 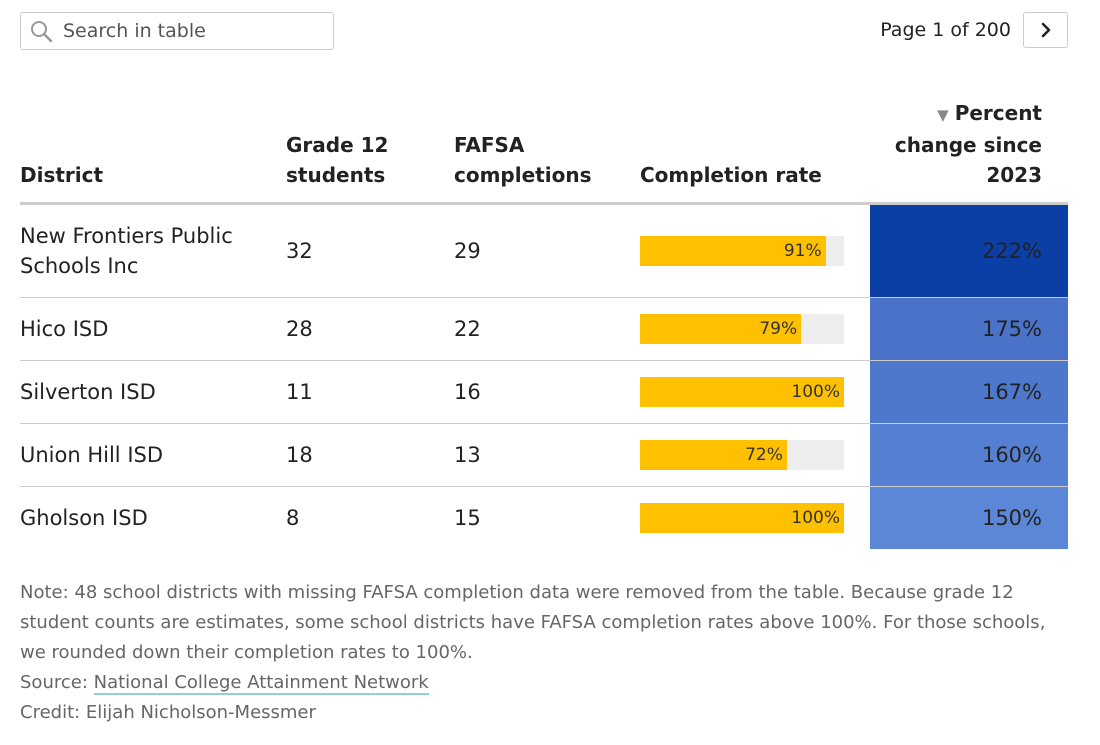 I want to click on cell-district: New Frontiers Public Schools Inc, so click(x=153, y=250).